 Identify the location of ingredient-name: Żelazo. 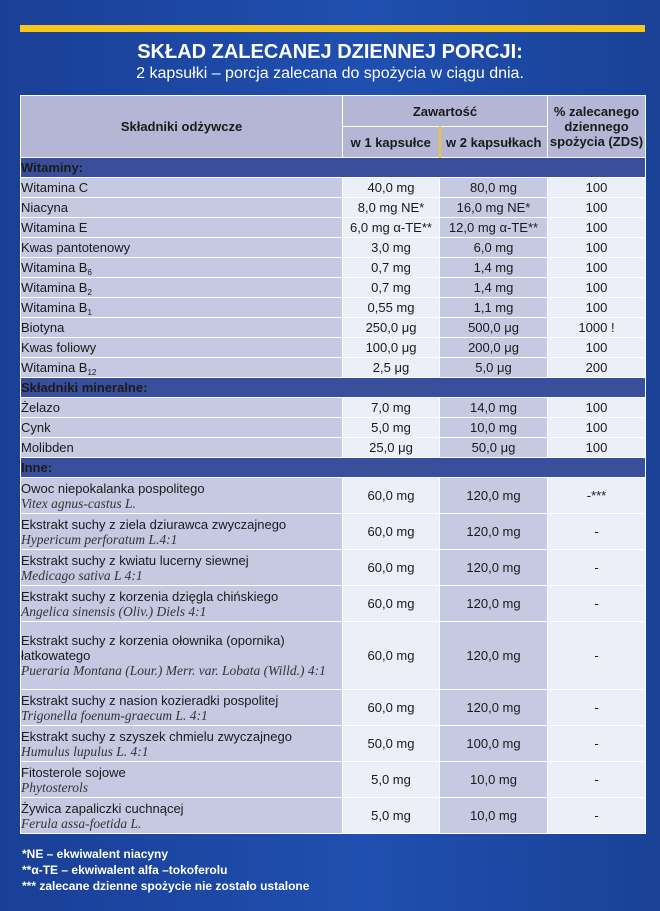
(181, 407).